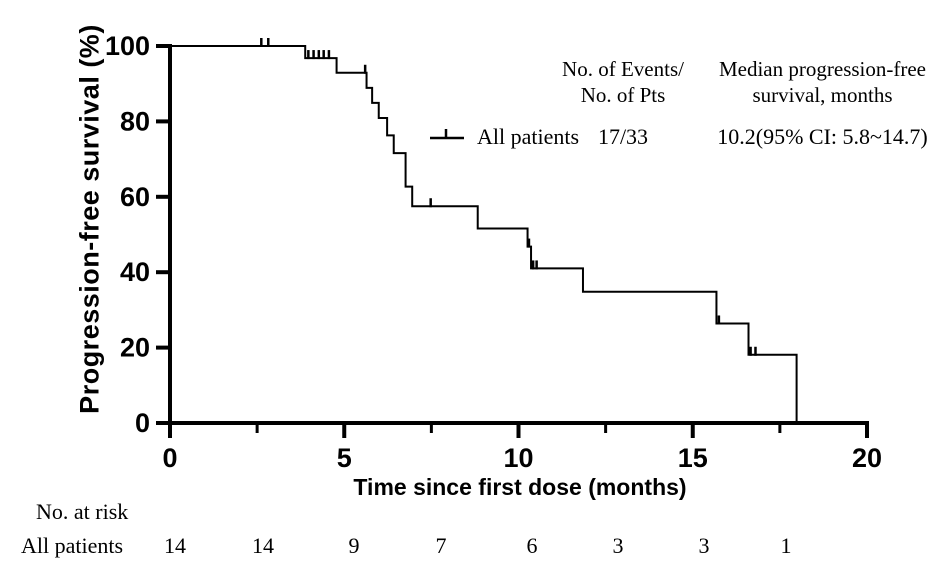 This screenshot has width=931, height=586. What do you see at coordinates (465, 548) in the screenshot?
I see `risk-table-values: 14 14 9 7 6 3 3 1` at bounding box center [465, 548].